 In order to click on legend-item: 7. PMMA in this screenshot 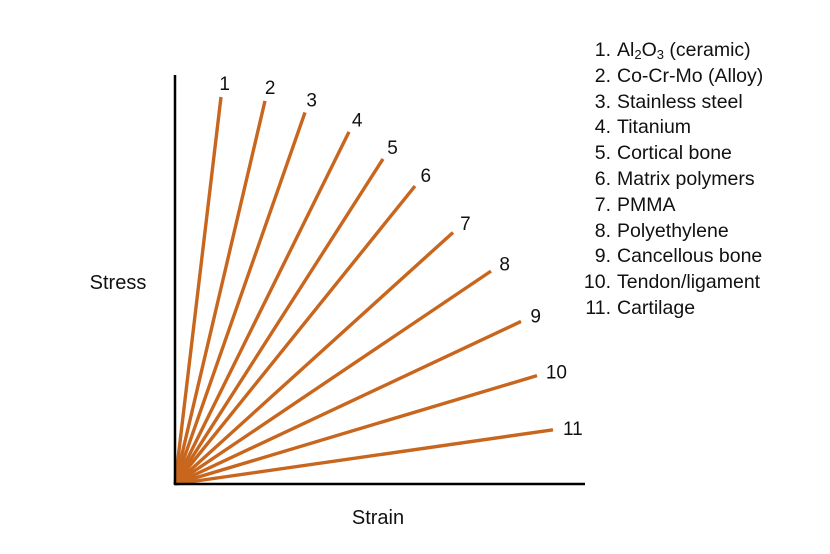, I will do `click(668, 206)`.